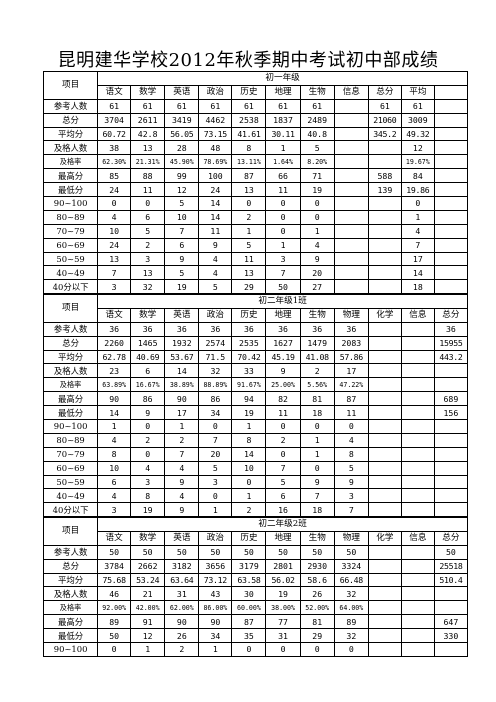 Image resolution: width=496 pixels, height=702 pixels. Describe the element at coordinates (114, 371) in the screenshot. I see `table-cell: 23` at that location.